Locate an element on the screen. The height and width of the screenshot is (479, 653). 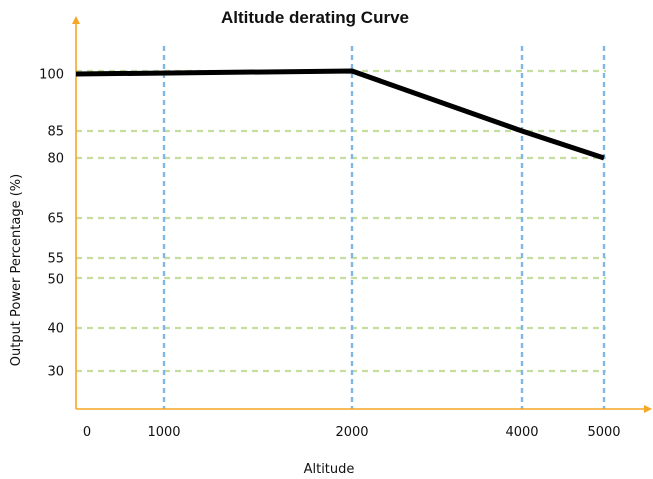
x-axis-arrow-icon is located at coordinates (648, 409).